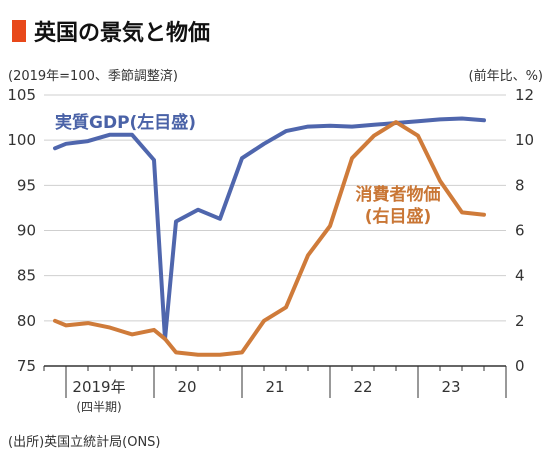 This screenshot has height=460, width=550. What do you see at coordinates (26, 185) in the screenshot?
I see `left-tick-label: 95` at bounding box center [26, 185].